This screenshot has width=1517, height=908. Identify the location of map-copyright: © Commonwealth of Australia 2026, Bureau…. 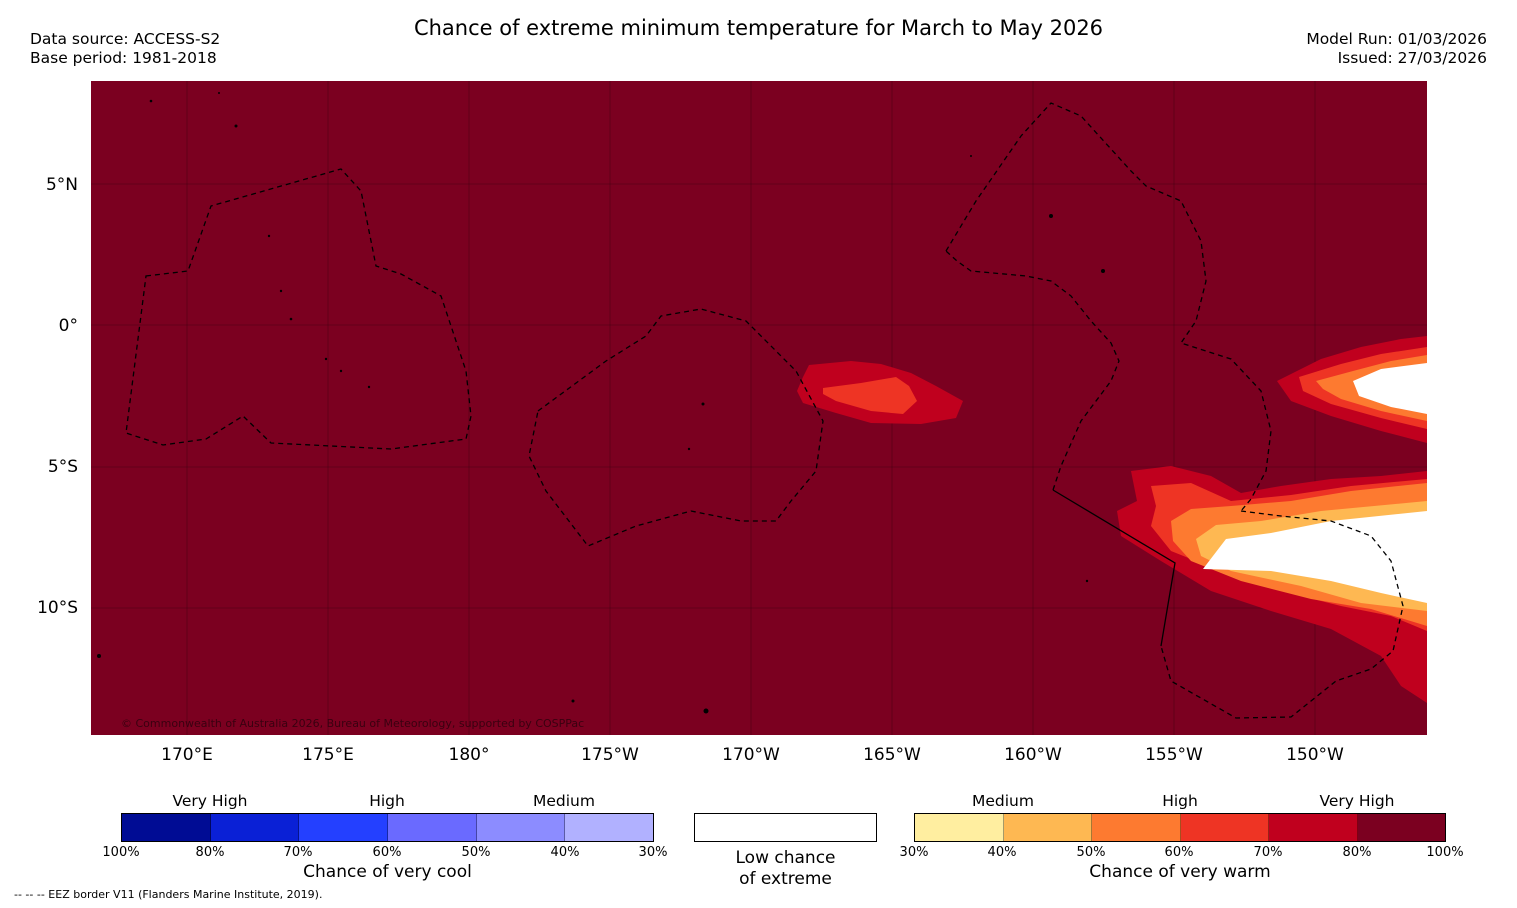
(352, 723).